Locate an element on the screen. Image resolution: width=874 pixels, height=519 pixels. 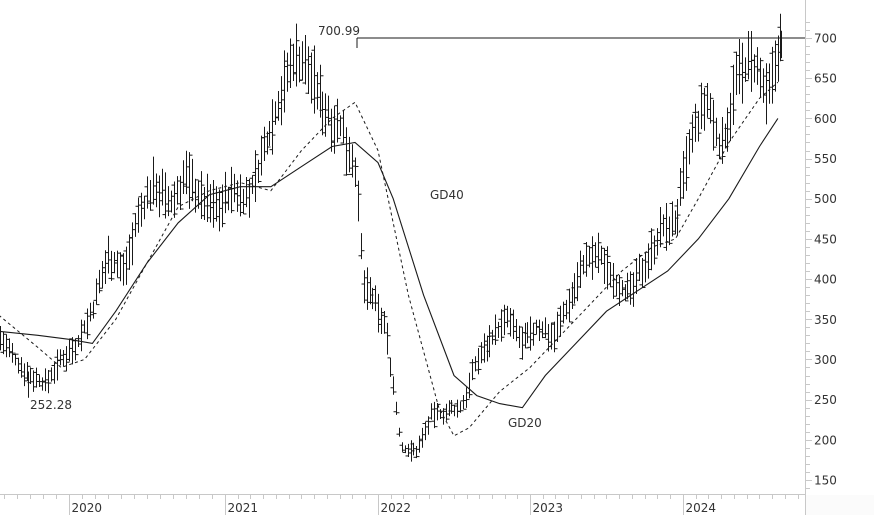
y-tick-label: 500 is located at coordinates (825, 199).